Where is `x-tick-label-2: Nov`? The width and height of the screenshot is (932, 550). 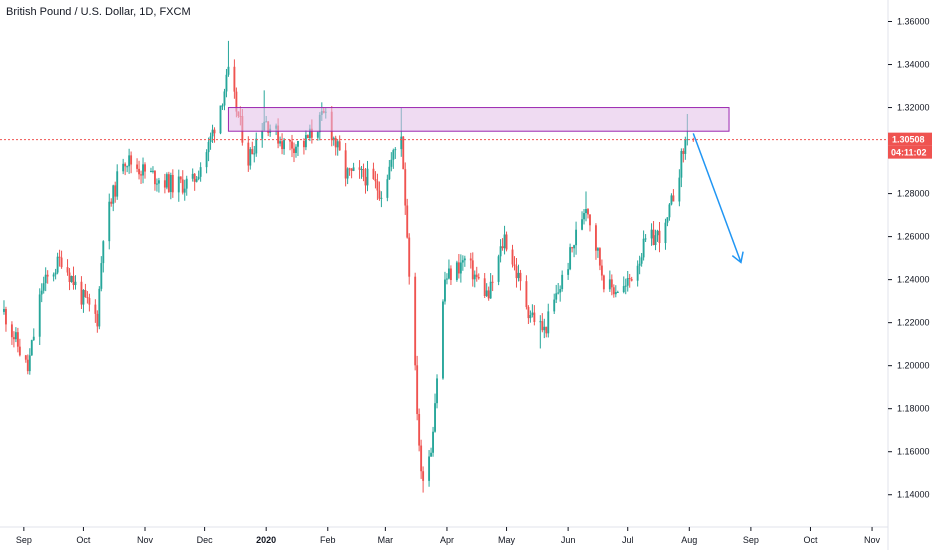 x-tick-label-2: Nov is located at coordinates (145, 540).